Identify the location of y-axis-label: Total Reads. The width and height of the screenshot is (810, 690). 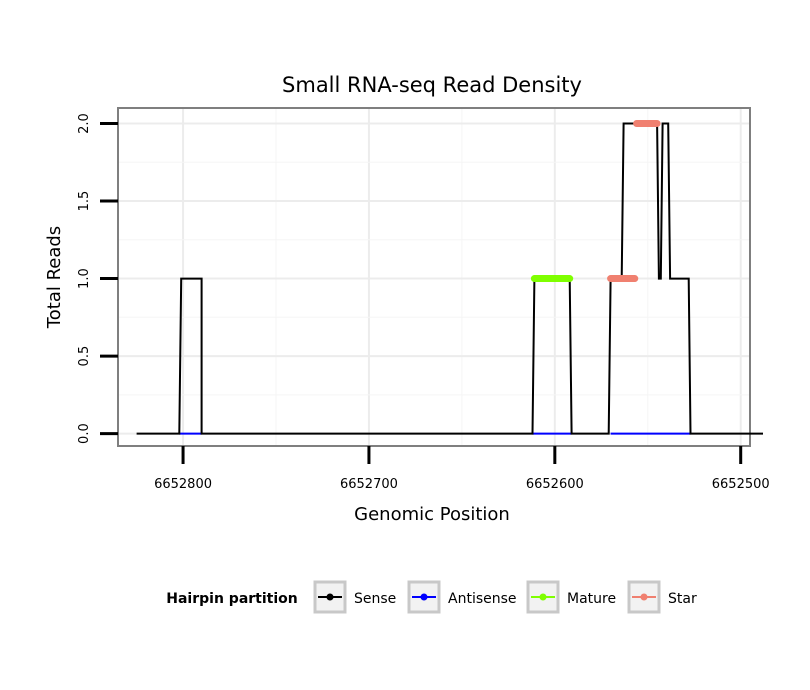
(54, 277).